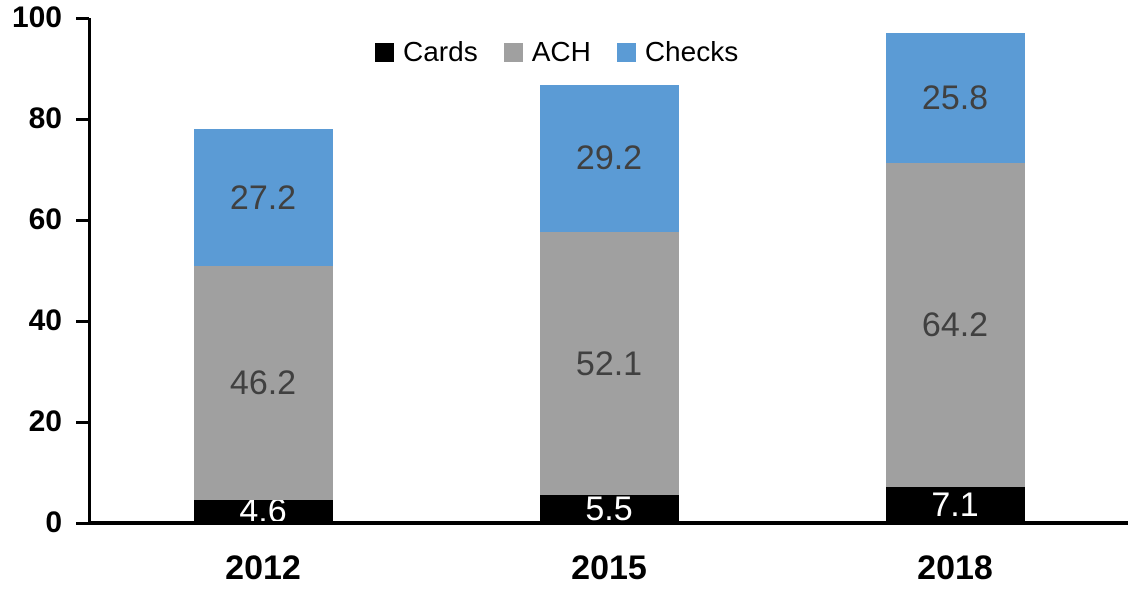 Image resolution: width=1134 pixels, height=599 pixels. Describe the element at coordinates (45, 118) in the screenshot. I see `y-axis-tick-label: 80` at that location.